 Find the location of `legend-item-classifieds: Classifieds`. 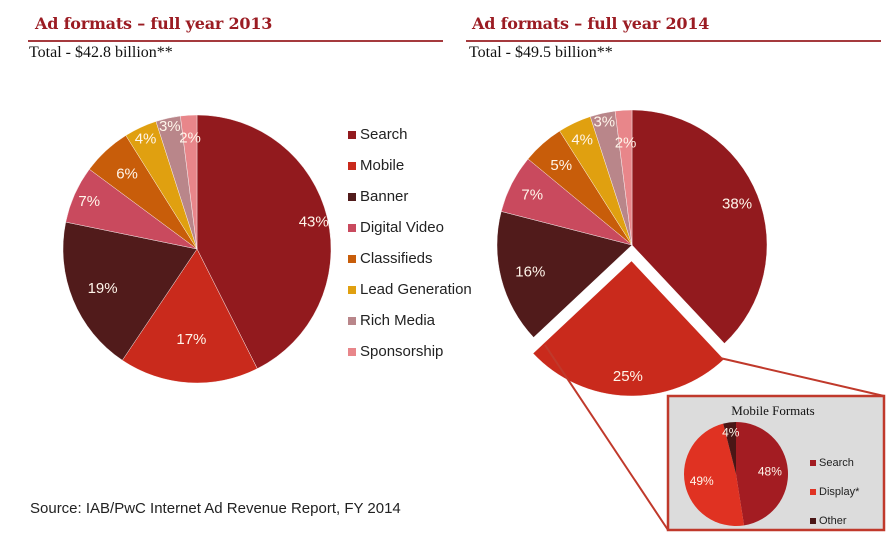

legend-item-classifieds: Classifieds is located at coordinates (410, 258).